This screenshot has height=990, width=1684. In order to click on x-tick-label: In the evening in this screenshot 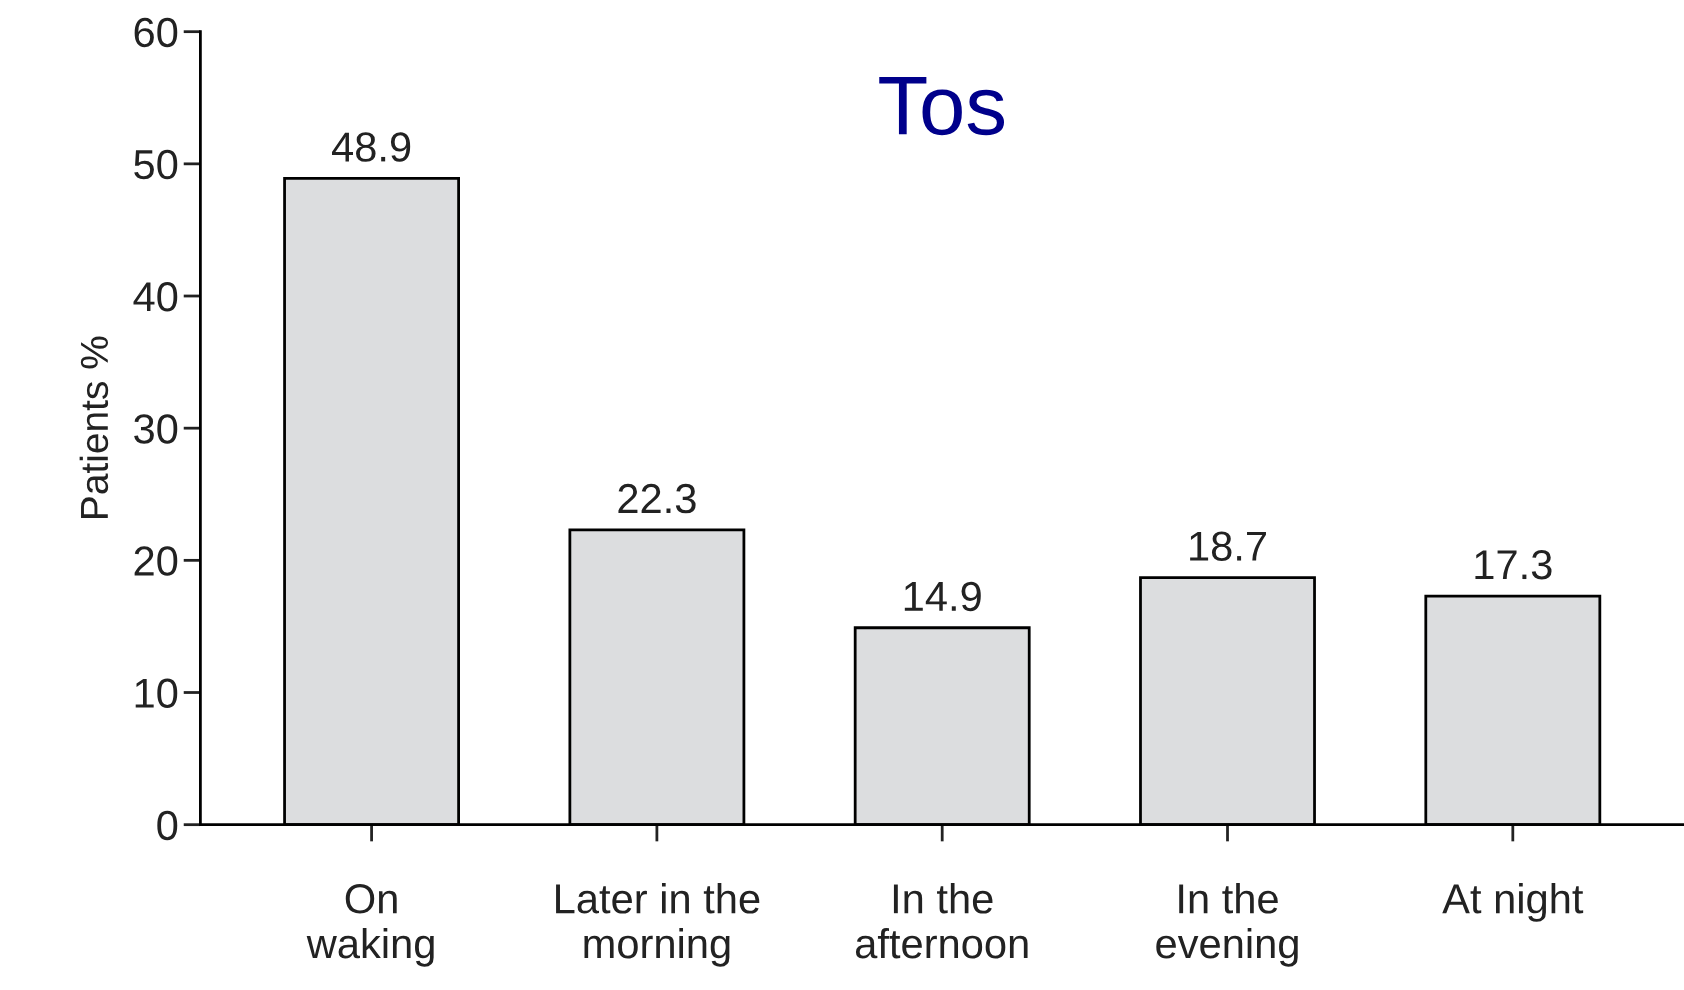, I will do `click(1227, 925)`.